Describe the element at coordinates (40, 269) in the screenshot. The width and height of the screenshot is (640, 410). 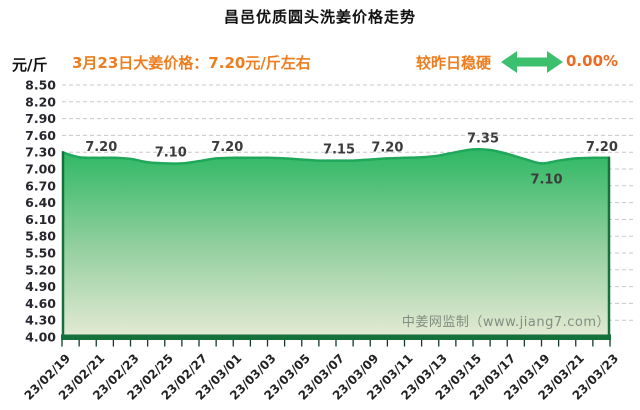
I see `y-tick-label: 5.20` at that location.